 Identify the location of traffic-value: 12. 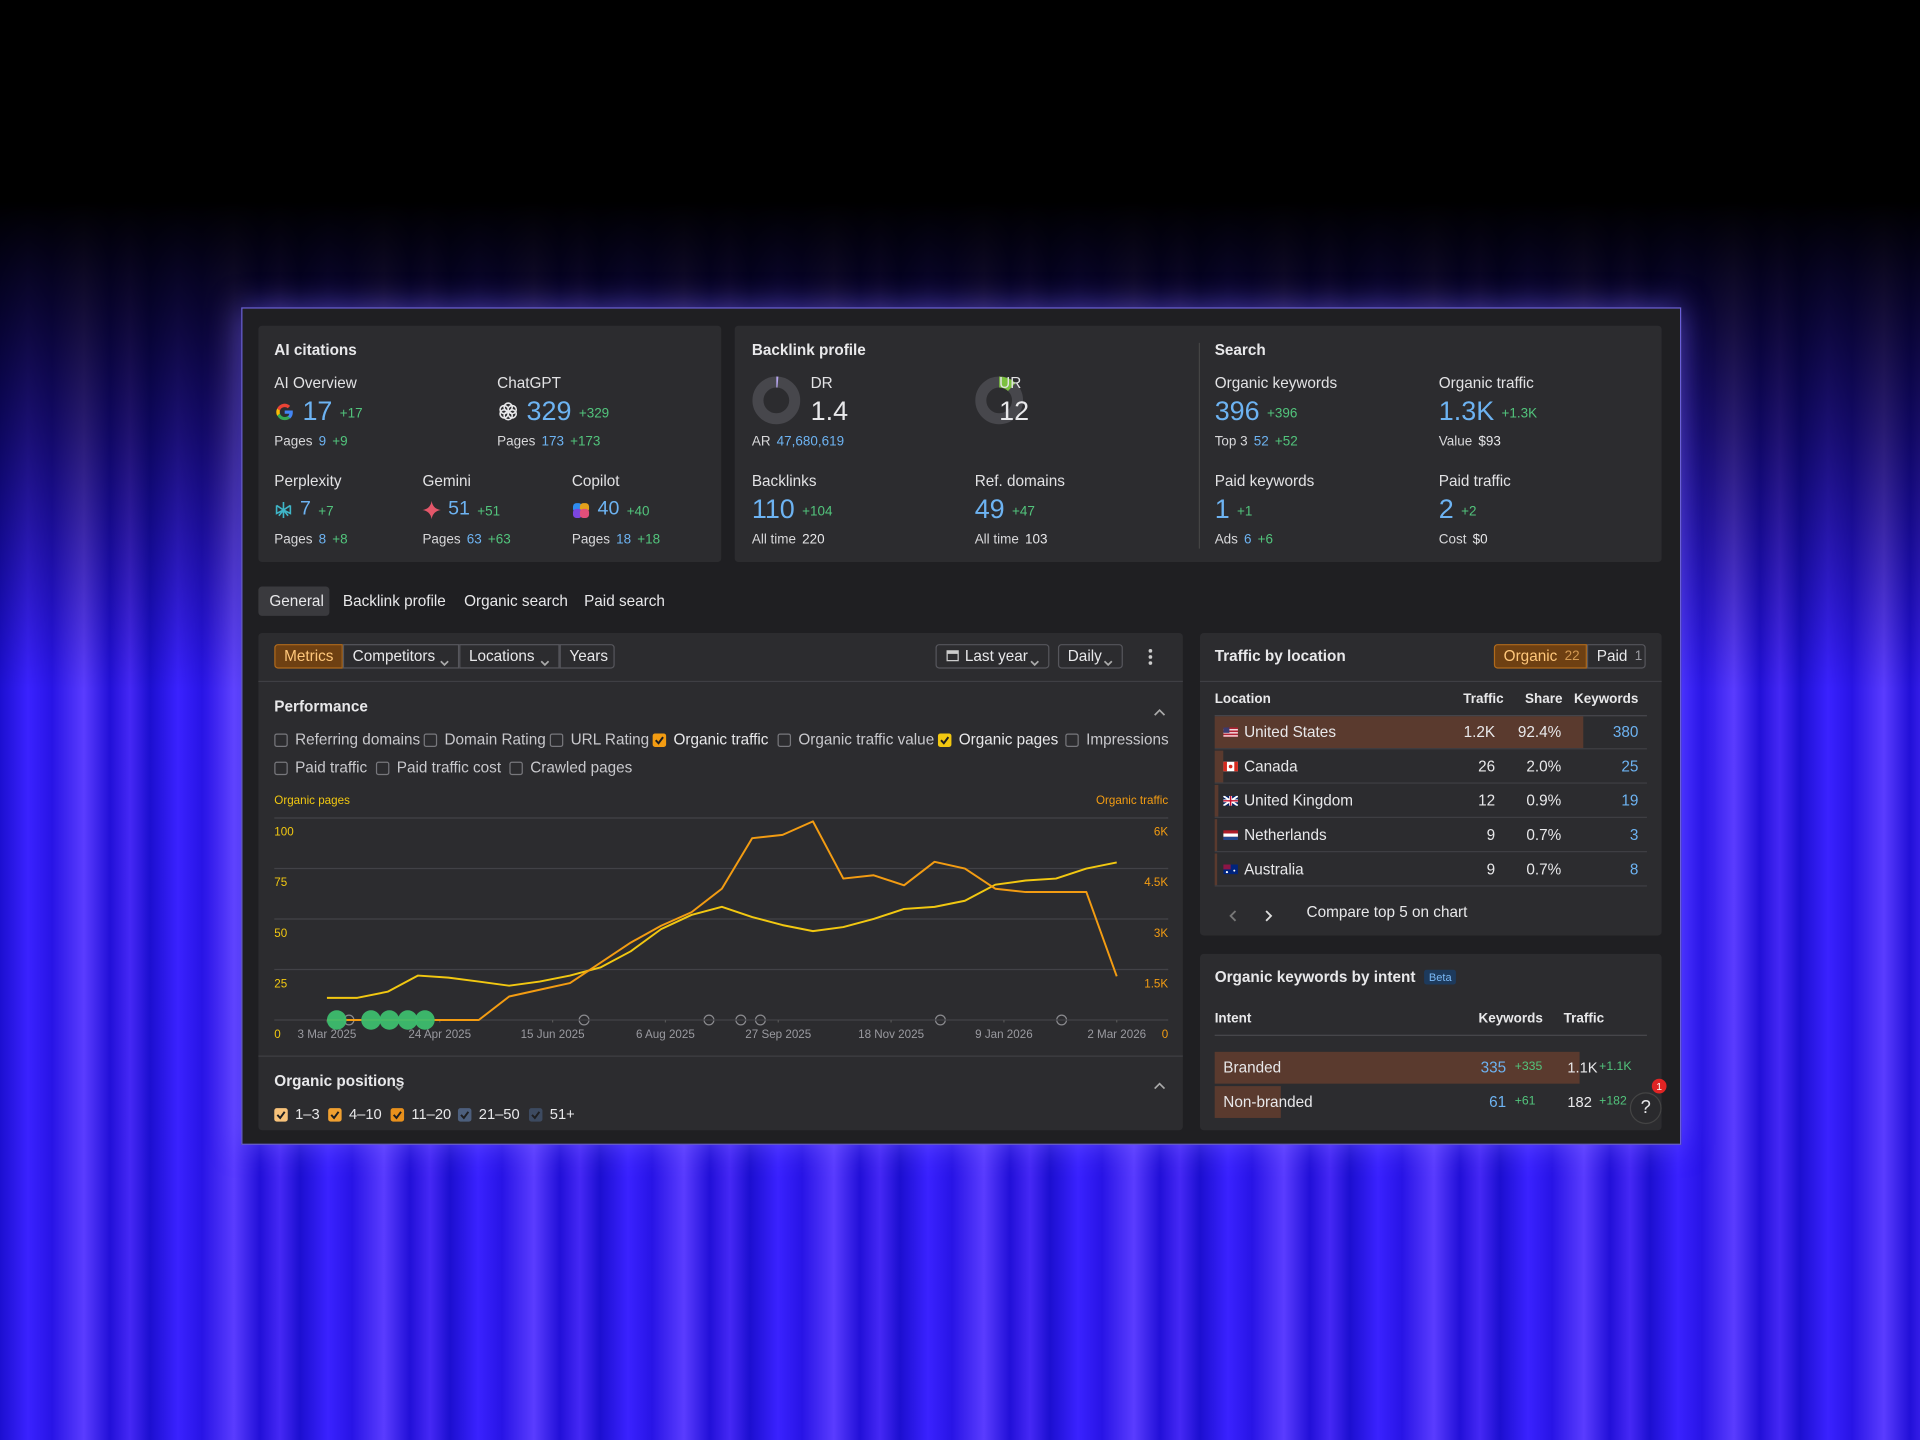
(1487, 801).